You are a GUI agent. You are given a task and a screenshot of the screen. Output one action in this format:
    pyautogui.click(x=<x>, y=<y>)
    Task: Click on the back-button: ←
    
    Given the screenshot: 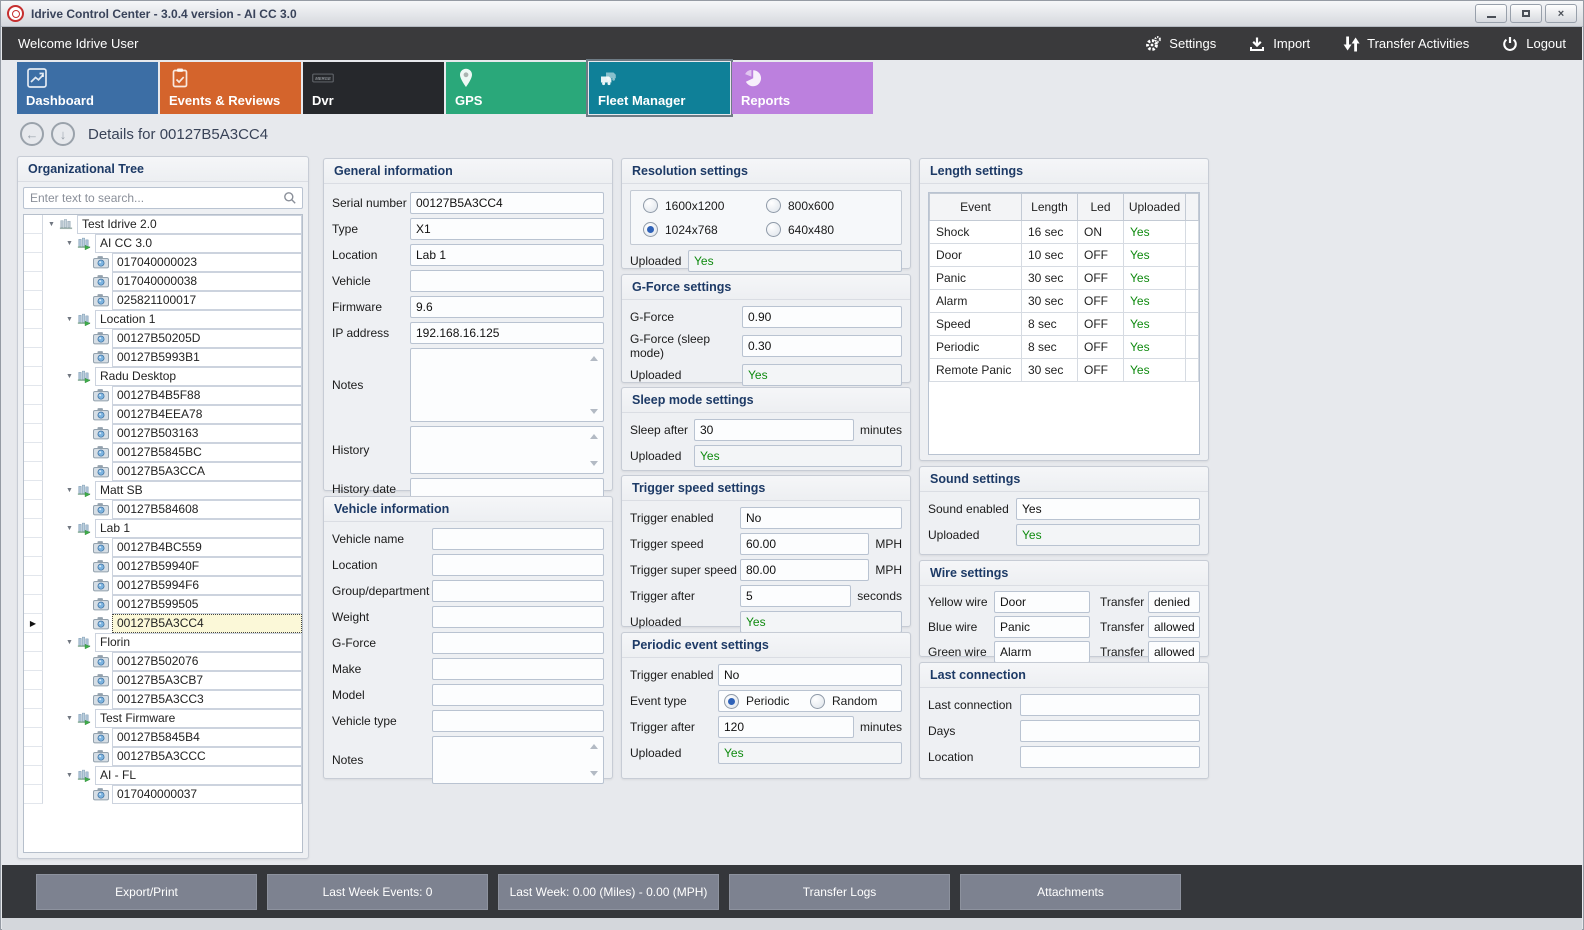 What is the action you would take?
    pyautogui.click(x=32, y=134)
    